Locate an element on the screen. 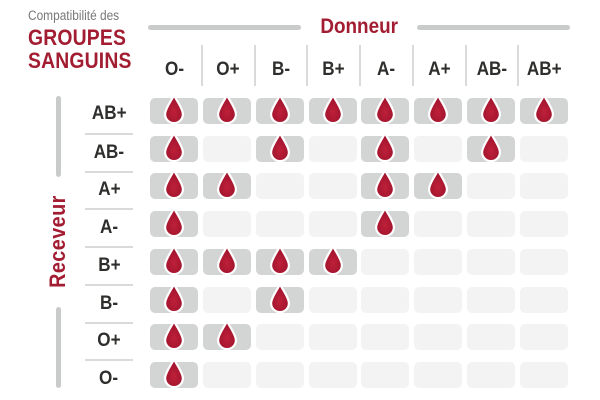  donor-column-headers: O- O+ B- B+ A- A+ AB- AB+ is located at coordinates (359, 65).